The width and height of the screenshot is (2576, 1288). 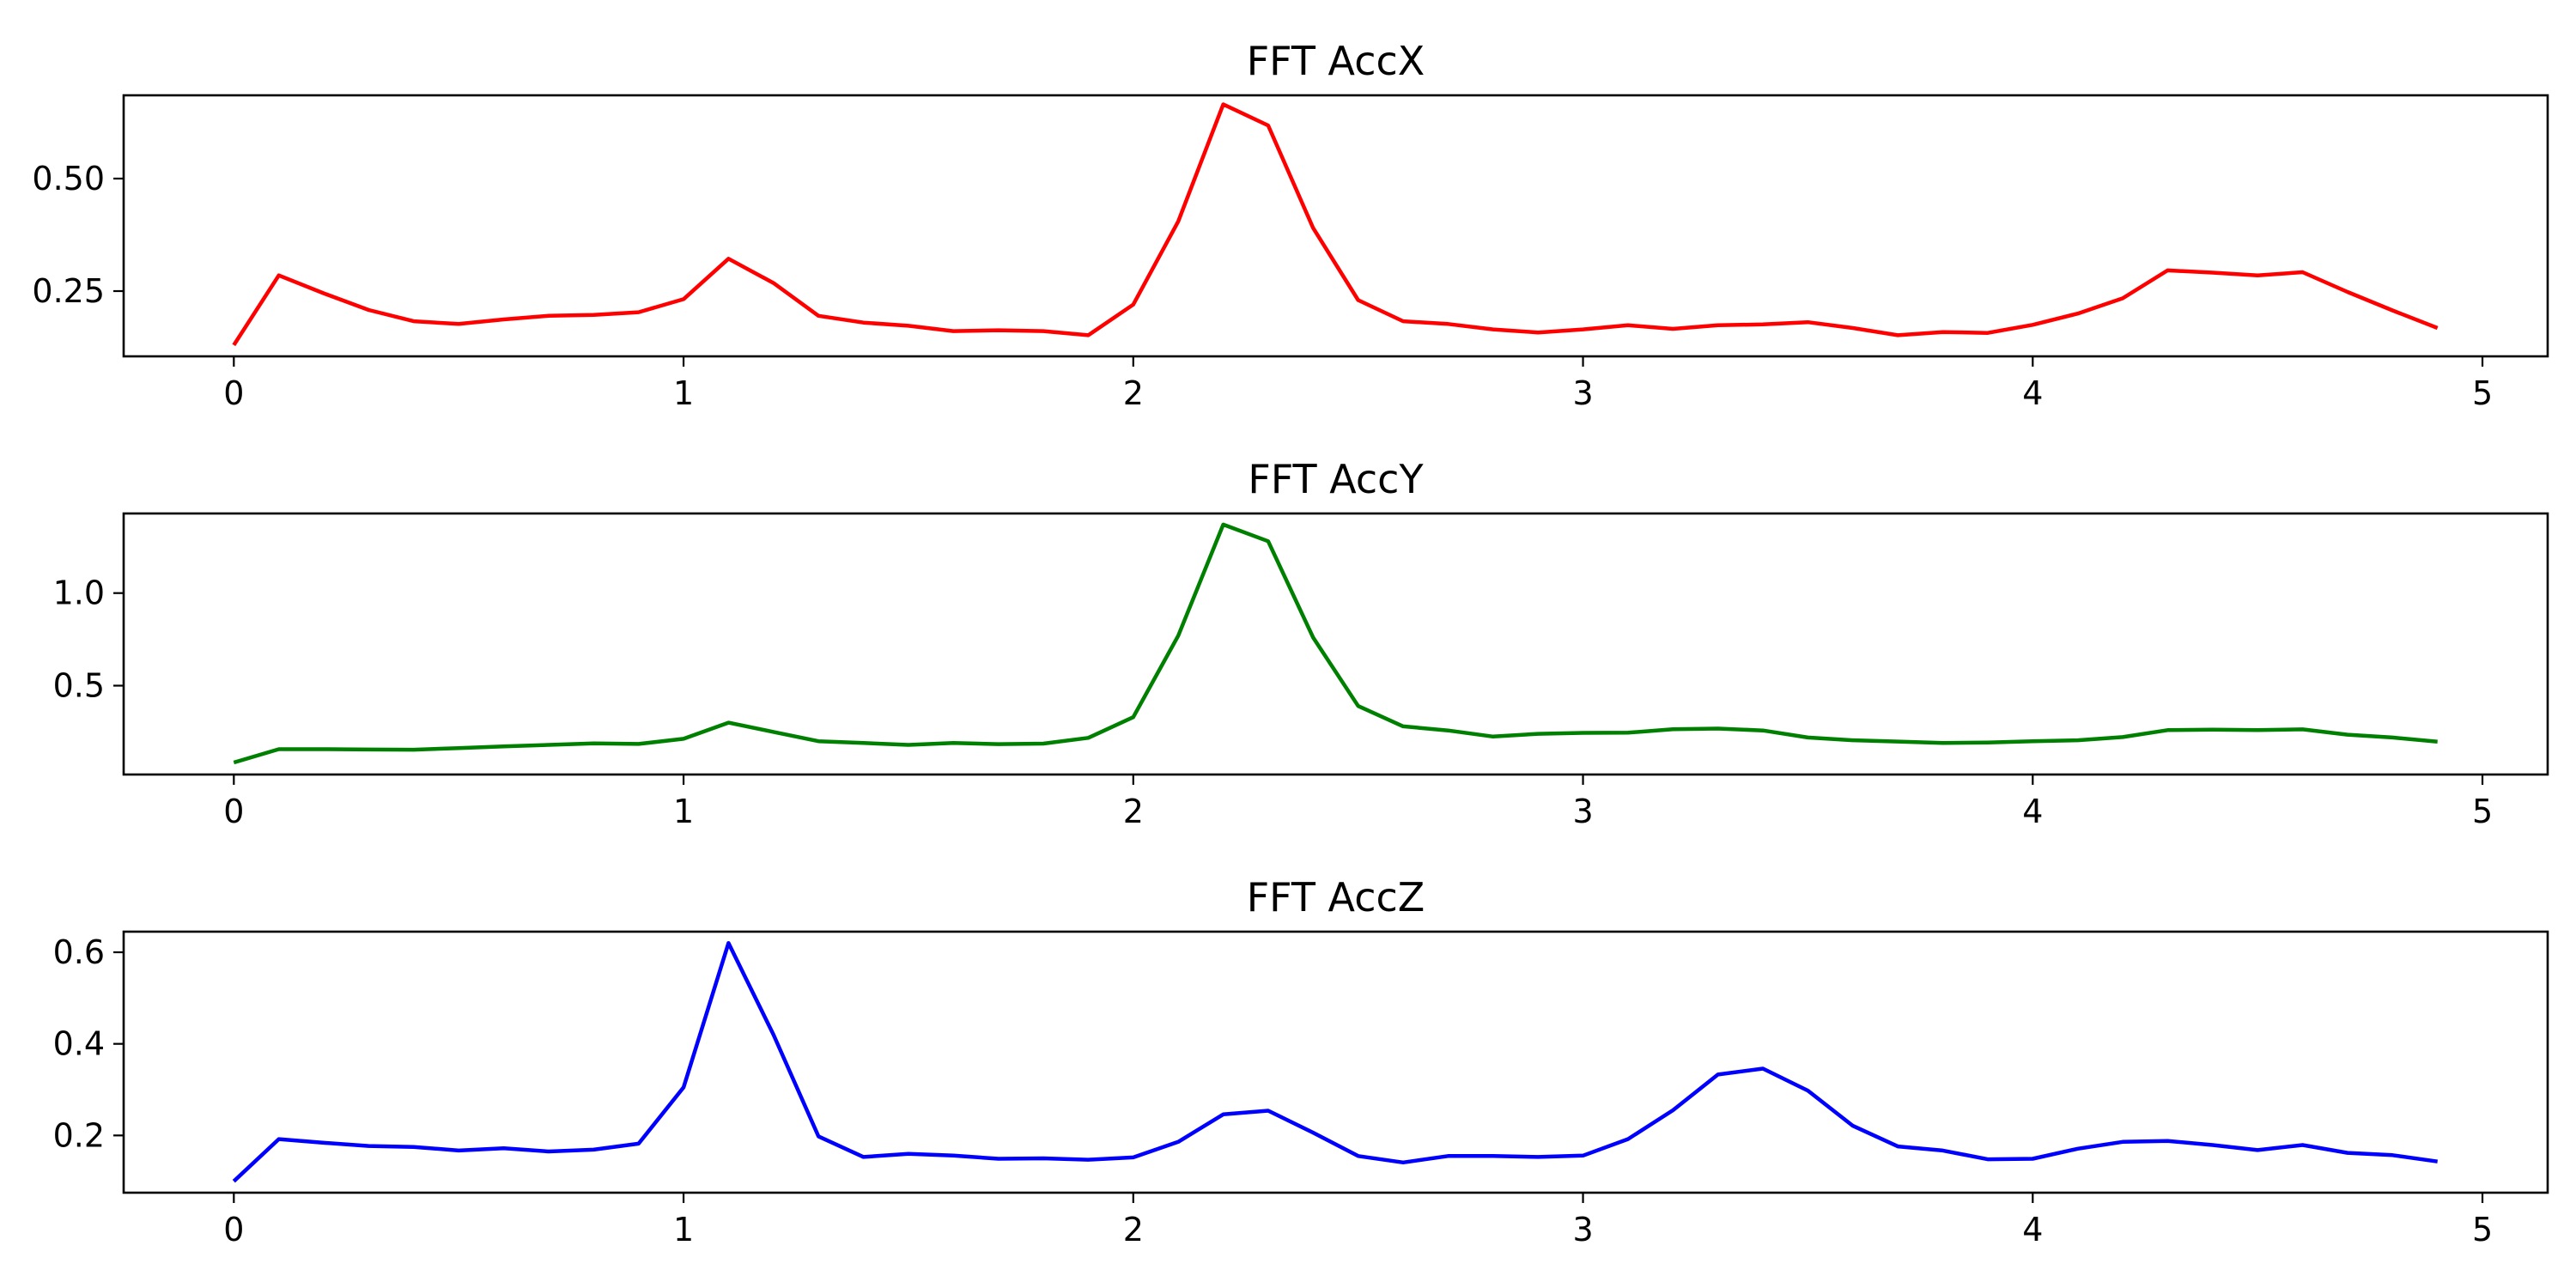 What do you see at coordinates (69, 178) in the screenshot?
I see `y-tick-label: 0.50` at bounding box center [69, 178].